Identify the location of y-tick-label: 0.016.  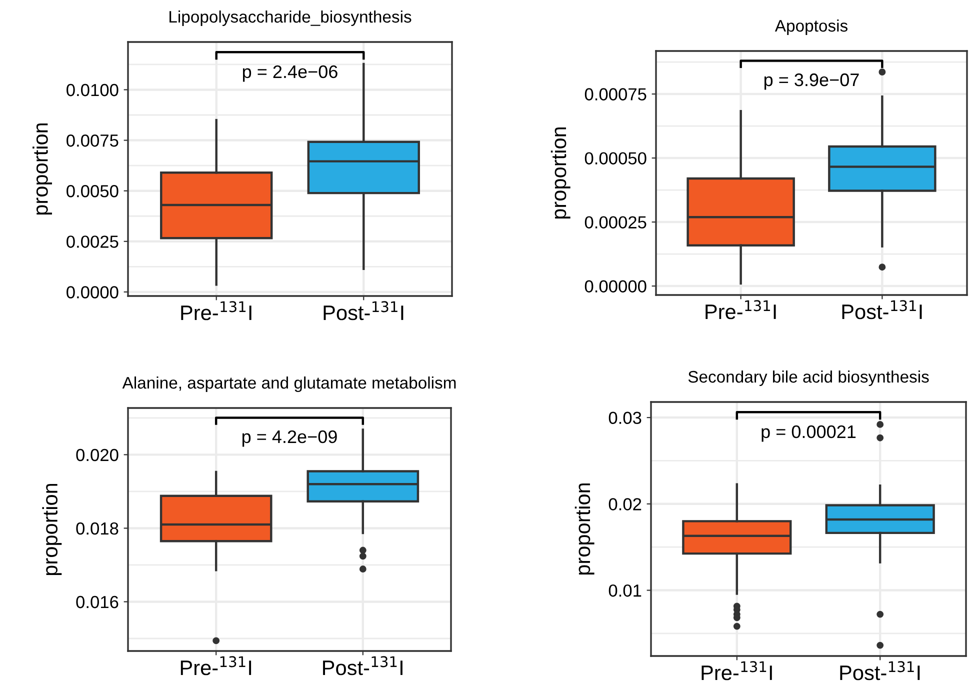
(97, 602).